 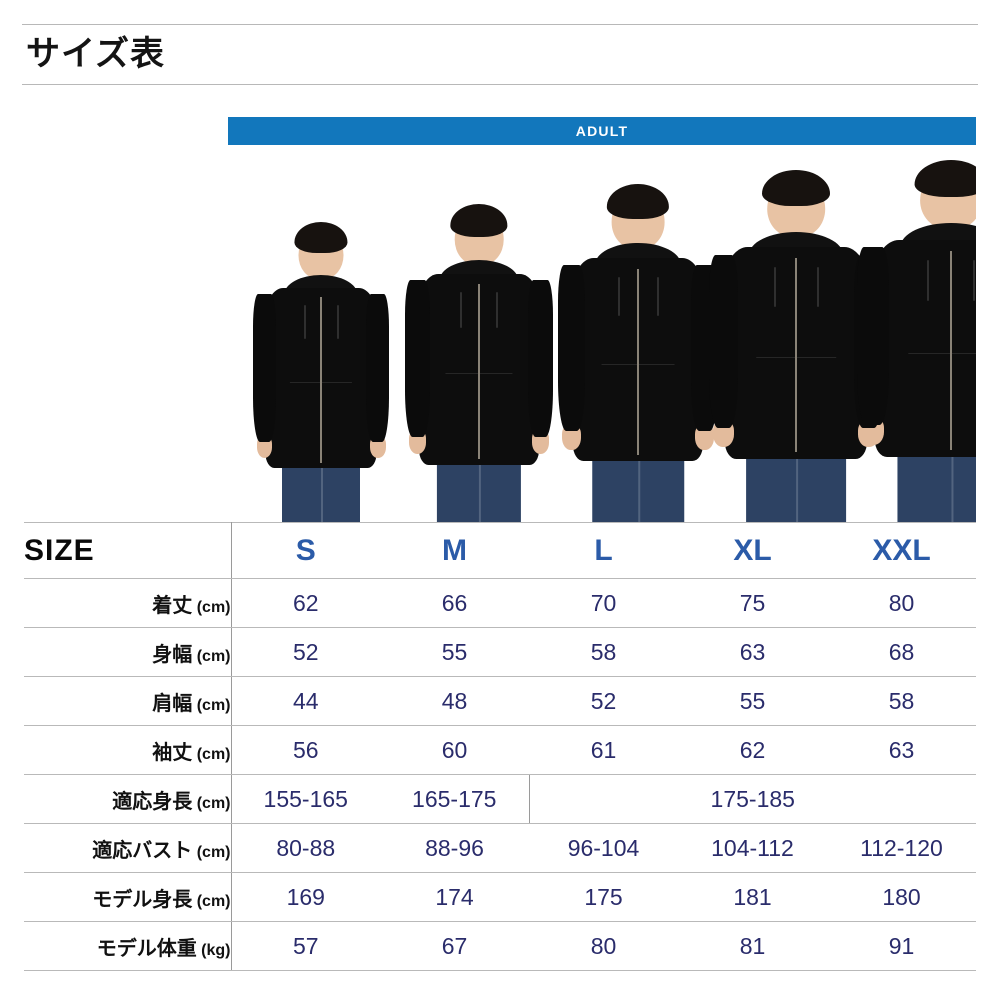 What do you see at coordinates (500, 550) in the screenshot?
I see `table-header-row: SIZE S M L XL XXL` at bounding box center [500, 550].